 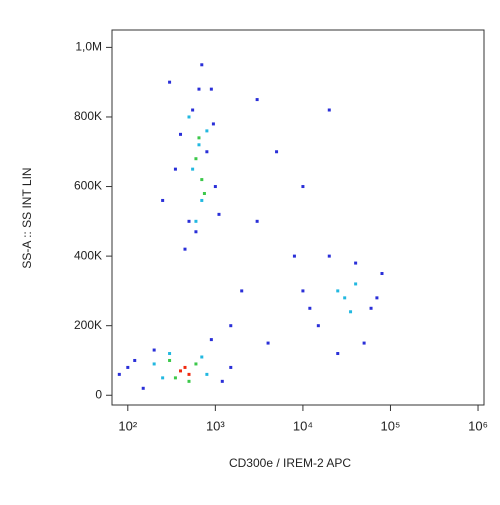 What do you see at coordinates (88, 186) in the screenshot?
I see `y-tick-label: 600K` at bounding box center [88, 186].